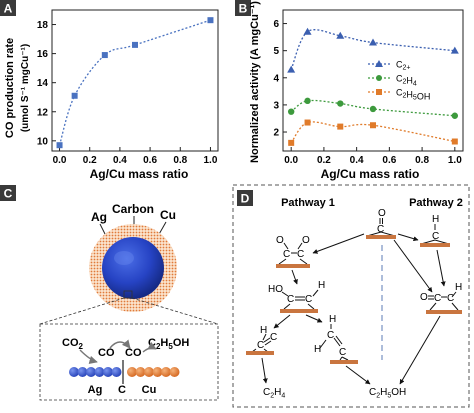 The height and width of the screenshot is (413, 474). I want to click on product-ethanol: C2H5OH, so click(387, 393).